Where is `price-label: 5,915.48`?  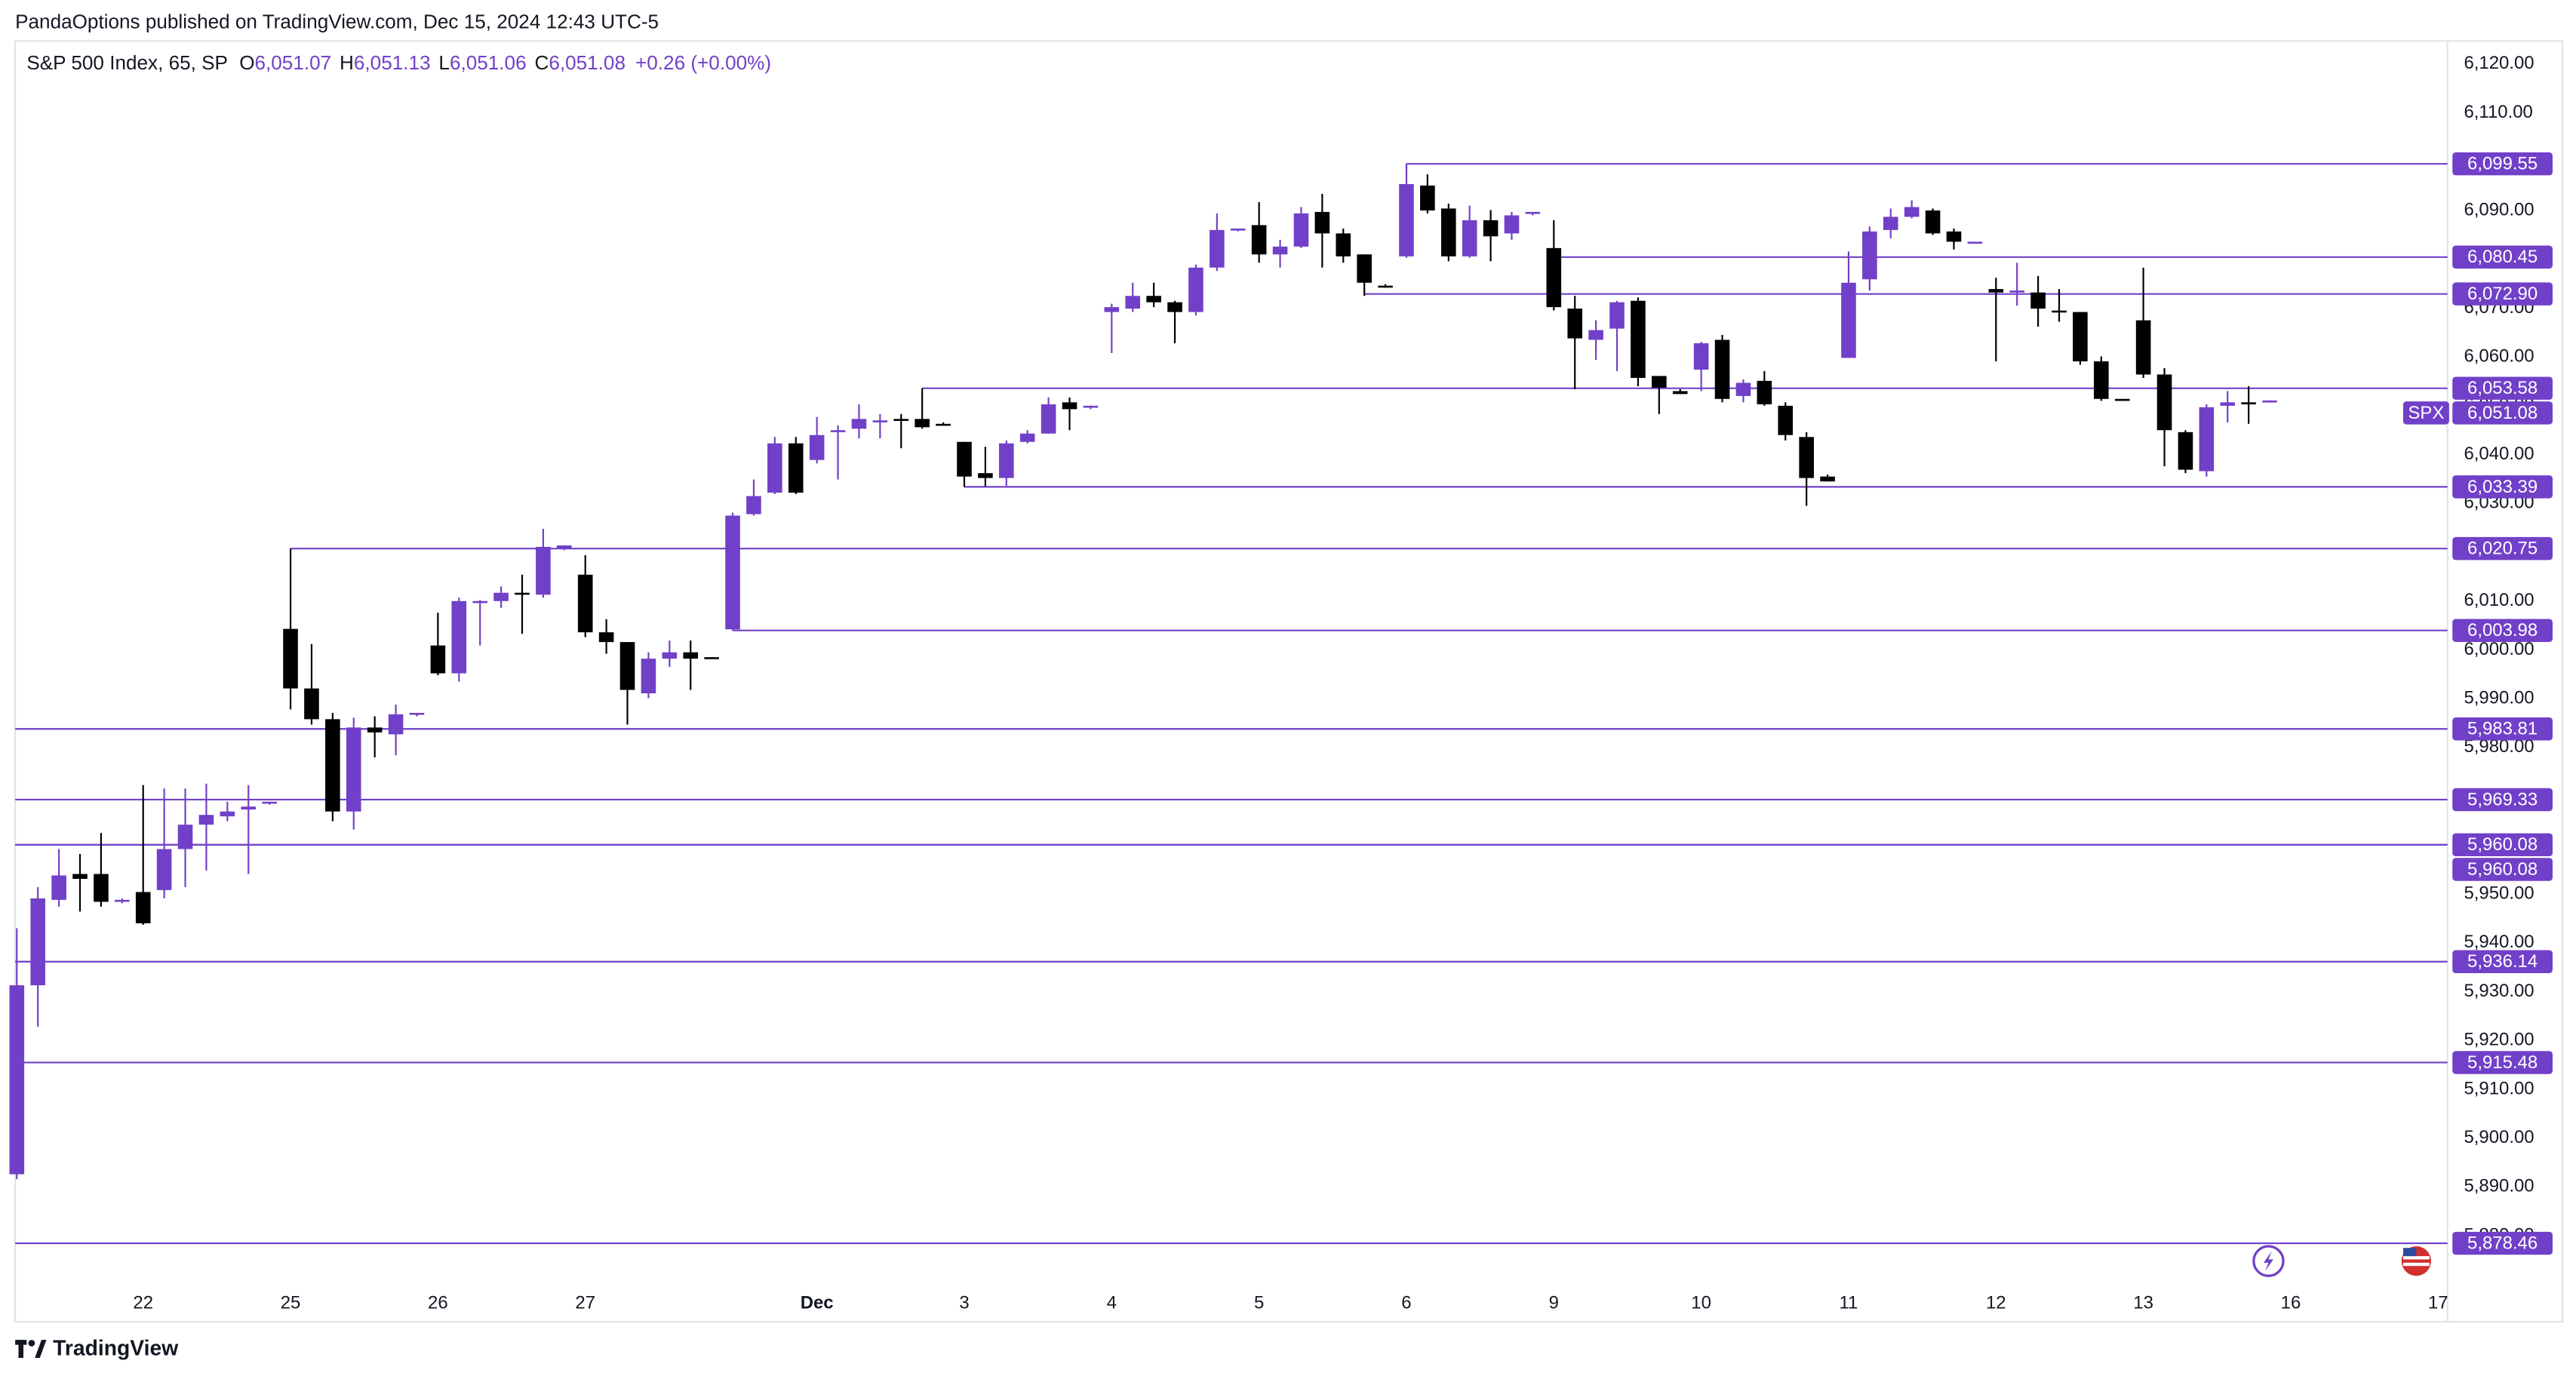
price-label: 5,915.48 is located at coordinates (2502, 1062).